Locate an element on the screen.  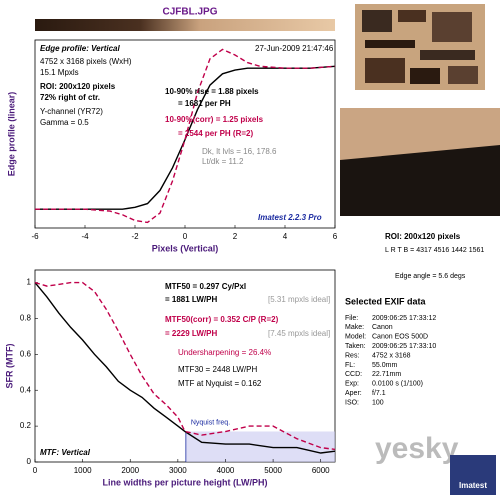
x-tick-label: -2 is located at coordinates (135, 236).